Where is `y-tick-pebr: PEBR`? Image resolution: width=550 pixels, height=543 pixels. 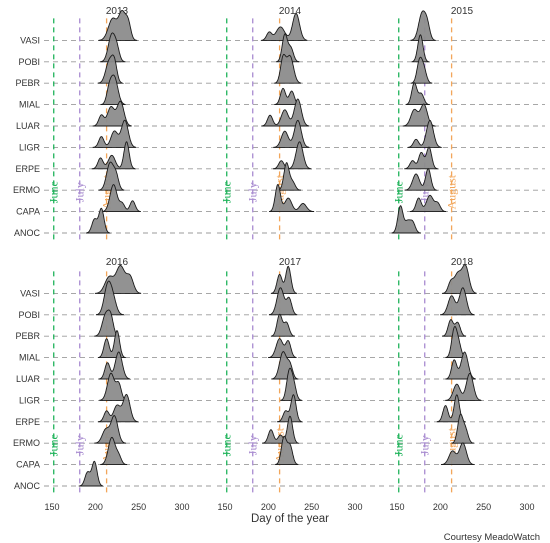
y-tick-pebr: PEBR is located at coordinates (27, 83).